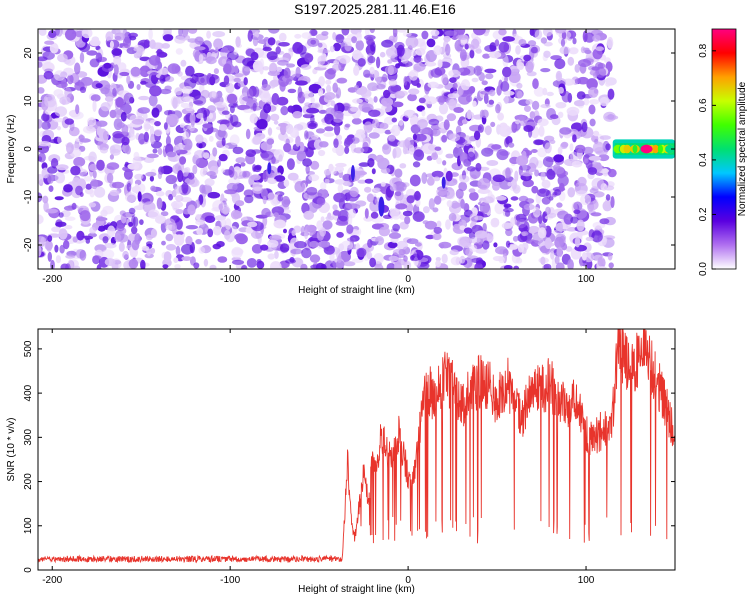 This screenshot has width=750, height=600. Describe the element at coordinates (703, 105) in the screenshot. I see `colorbar-tick-label: 0.6` at that location.